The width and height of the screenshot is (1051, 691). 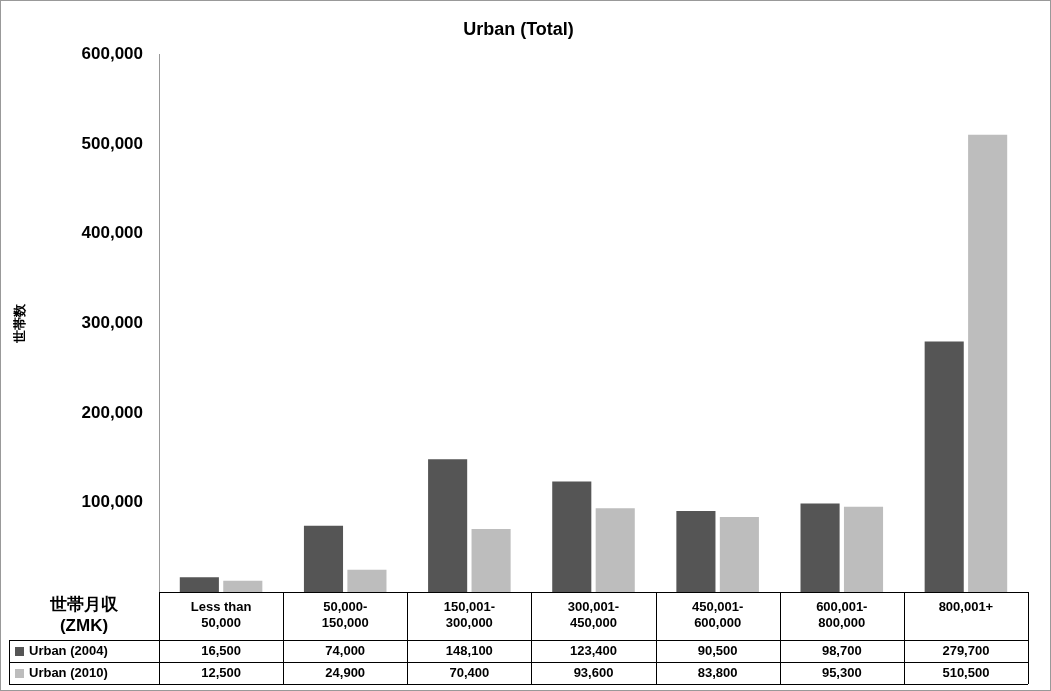 I want to click on data-label: 98,700, so click(x=841, y=650).